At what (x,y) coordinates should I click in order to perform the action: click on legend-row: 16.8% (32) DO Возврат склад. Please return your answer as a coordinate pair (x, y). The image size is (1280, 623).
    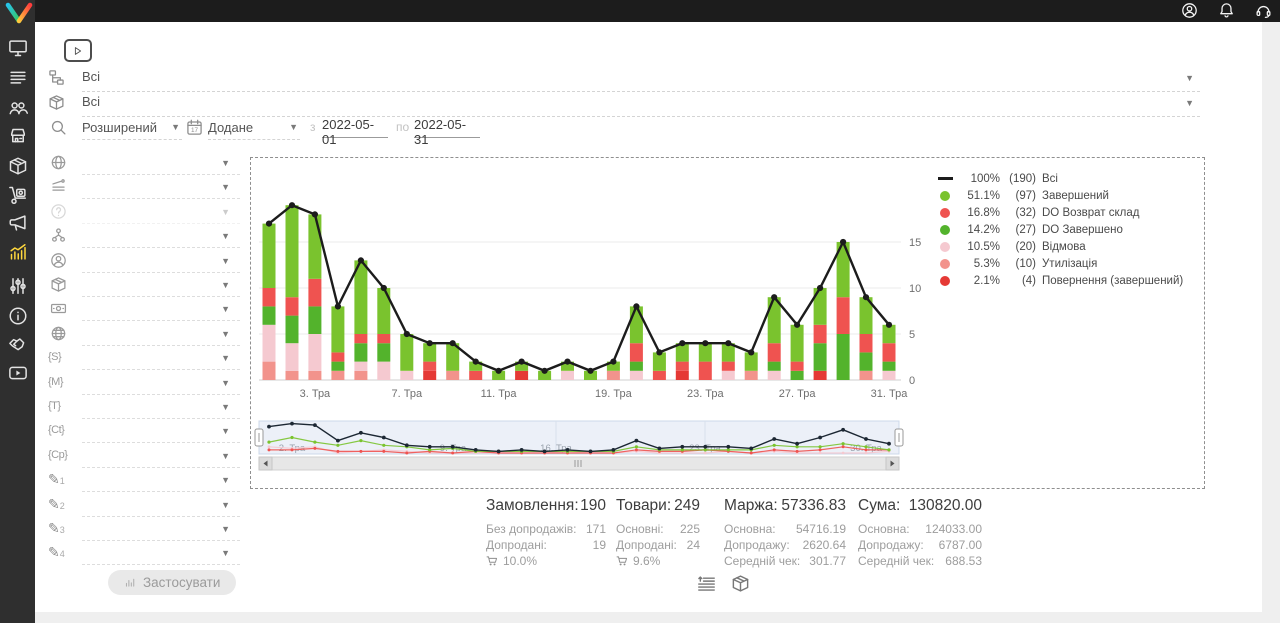
    Looking at the image, I should click on (1060, 212).